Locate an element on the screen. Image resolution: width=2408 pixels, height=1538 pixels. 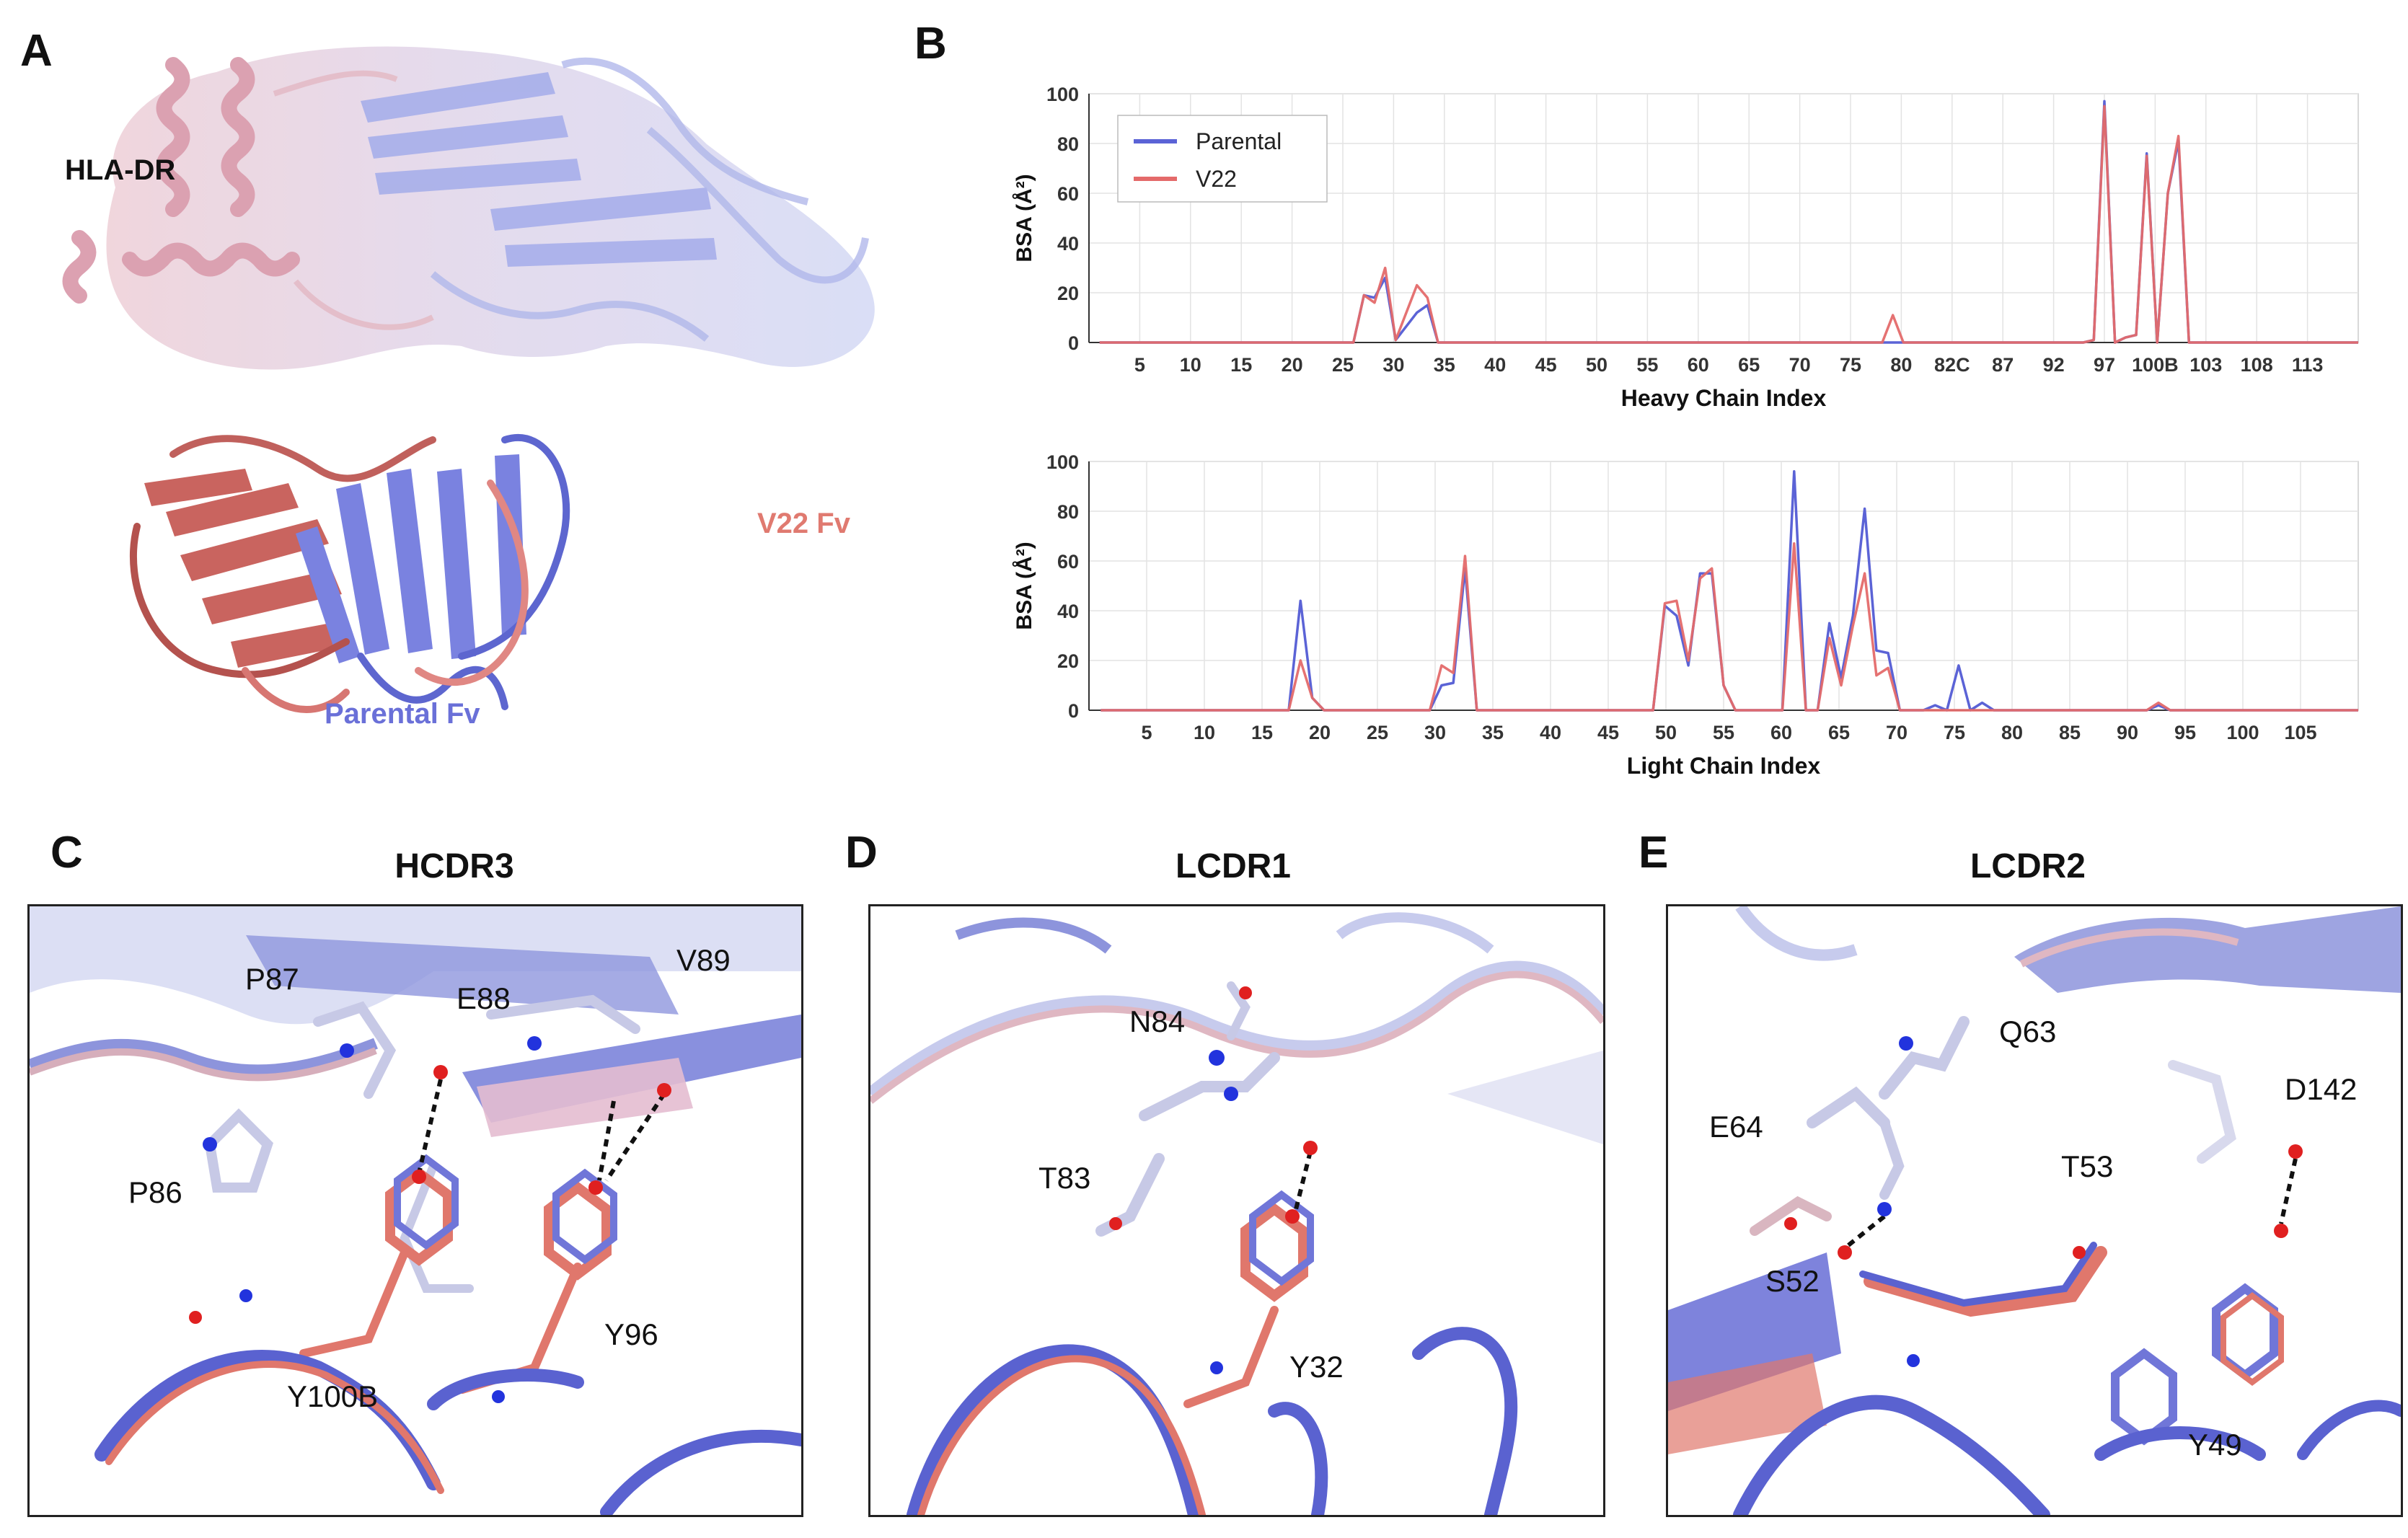
lcdr2-structure-image is located at coordinates (2034, 1211).